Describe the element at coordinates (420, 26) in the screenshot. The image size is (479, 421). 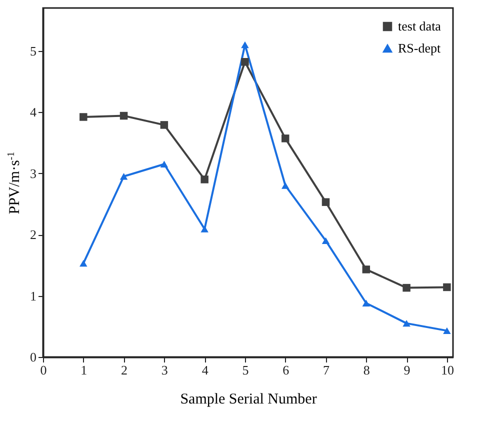
I see `legend-label: test data` at that location.